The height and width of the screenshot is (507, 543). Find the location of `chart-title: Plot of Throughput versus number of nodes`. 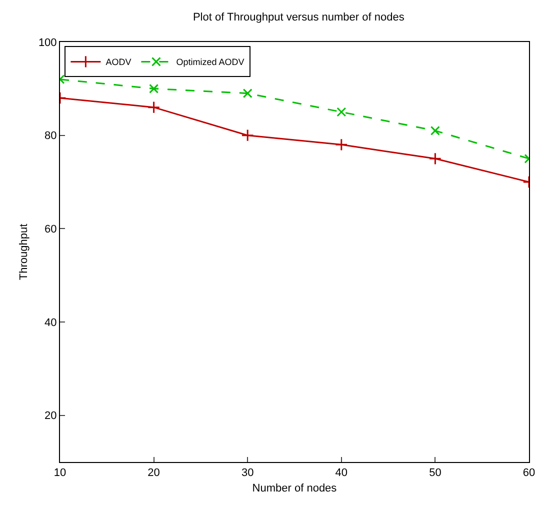

chart-title: Plot of Throughput versus number of nodes is located at coordinates (298, 17).